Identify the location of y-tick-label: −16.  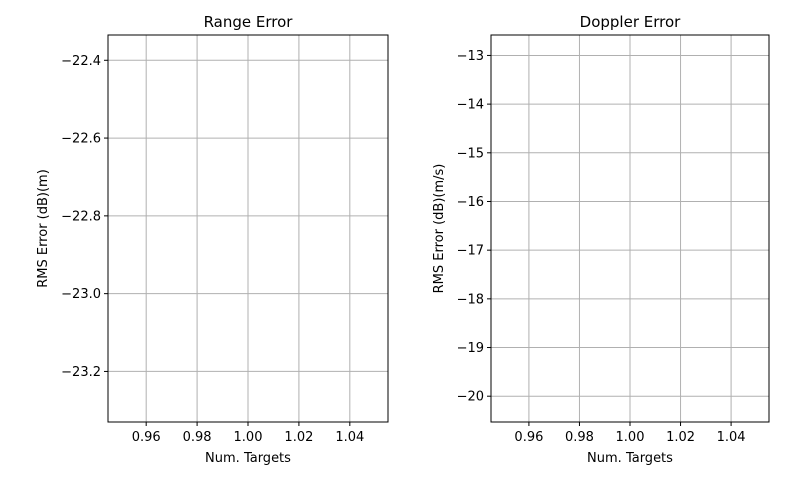
(470, 202).